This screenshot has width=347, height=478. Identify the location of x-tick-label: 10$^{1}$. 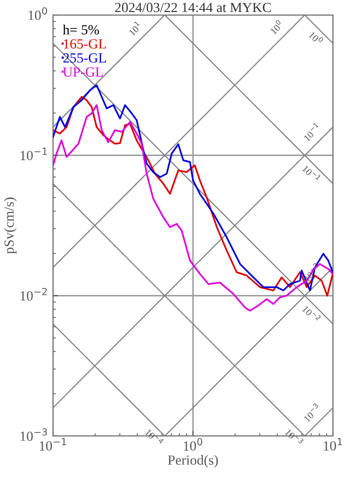
(333, 444).